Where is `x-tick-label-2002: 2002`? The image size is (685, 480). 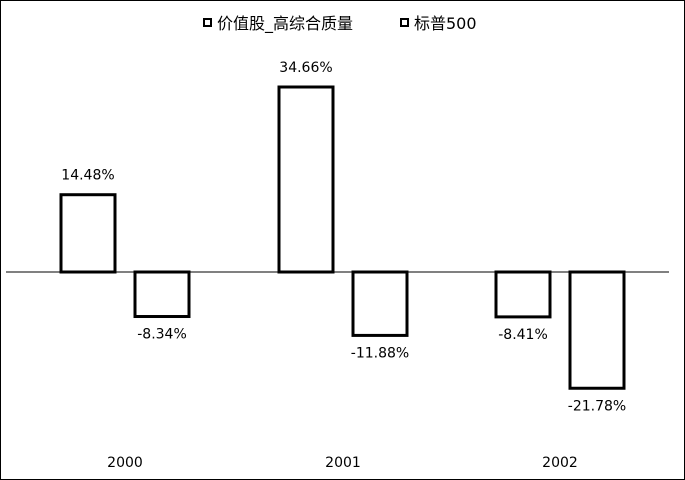
x-tick-label-2002: 2002 is located at coordinates (560, 463).